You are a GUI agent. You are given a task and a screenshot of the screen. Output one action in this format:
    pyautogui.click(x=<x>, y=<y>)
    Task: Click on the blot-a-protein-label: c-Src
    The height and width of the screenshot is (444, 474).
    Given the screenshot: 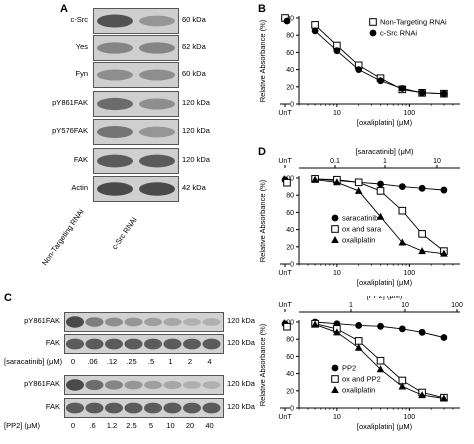 What is the action you would take?
    pyautogui.click(x=79, y=19)
    